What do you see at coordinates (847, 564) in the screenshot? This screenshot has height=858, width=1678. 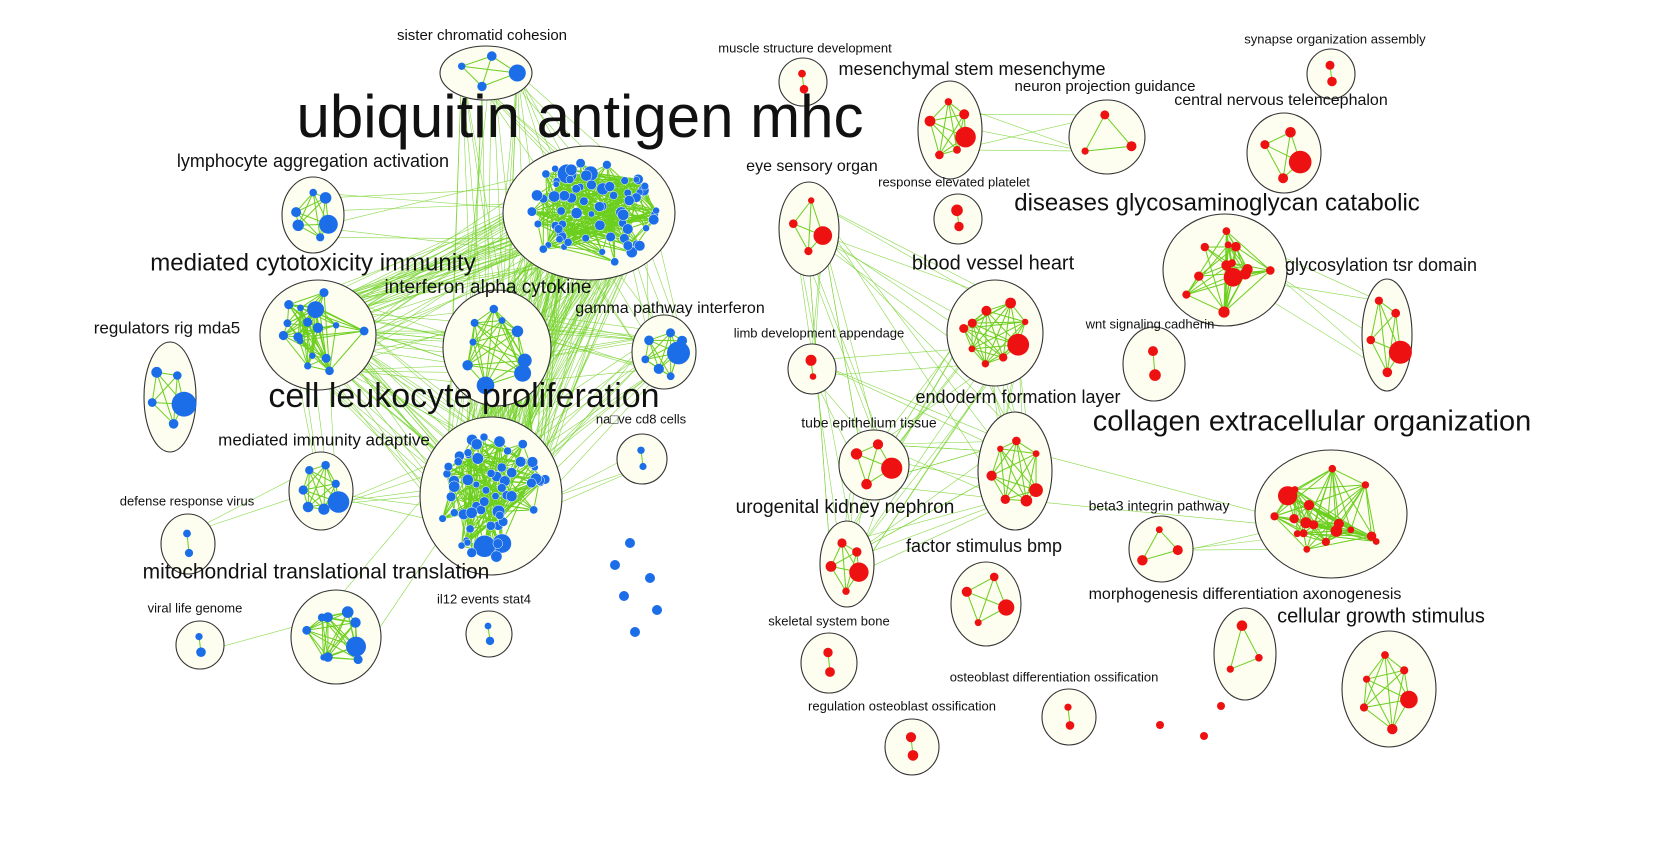 I see `cluster-urogen` at bounding box center [847, 564].